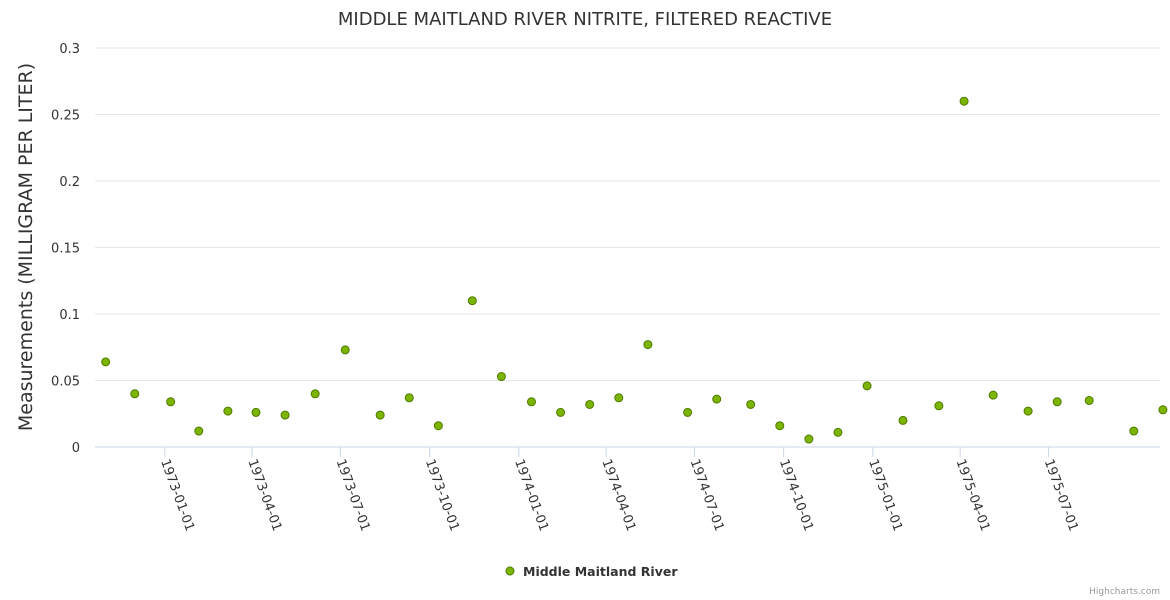  What do you see at coordinates (264, 495) in the screenshot?
I see `x-tick-label: 1973-04-01` at bounding box center [264, 495].